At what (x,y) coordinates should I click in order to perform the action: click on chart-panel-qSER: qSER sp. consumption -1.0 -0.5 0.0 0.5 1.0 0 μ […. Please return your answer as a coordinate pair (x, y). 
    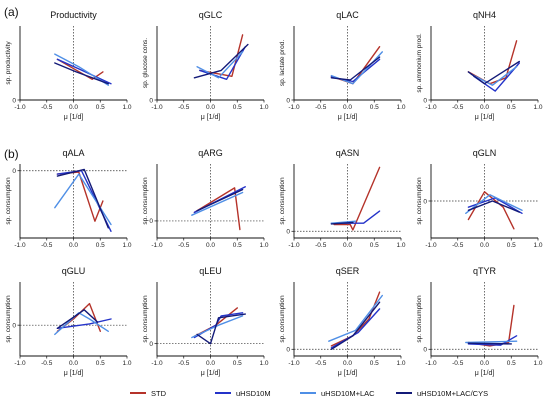
    Looking at the image, I should click on (342, 321).